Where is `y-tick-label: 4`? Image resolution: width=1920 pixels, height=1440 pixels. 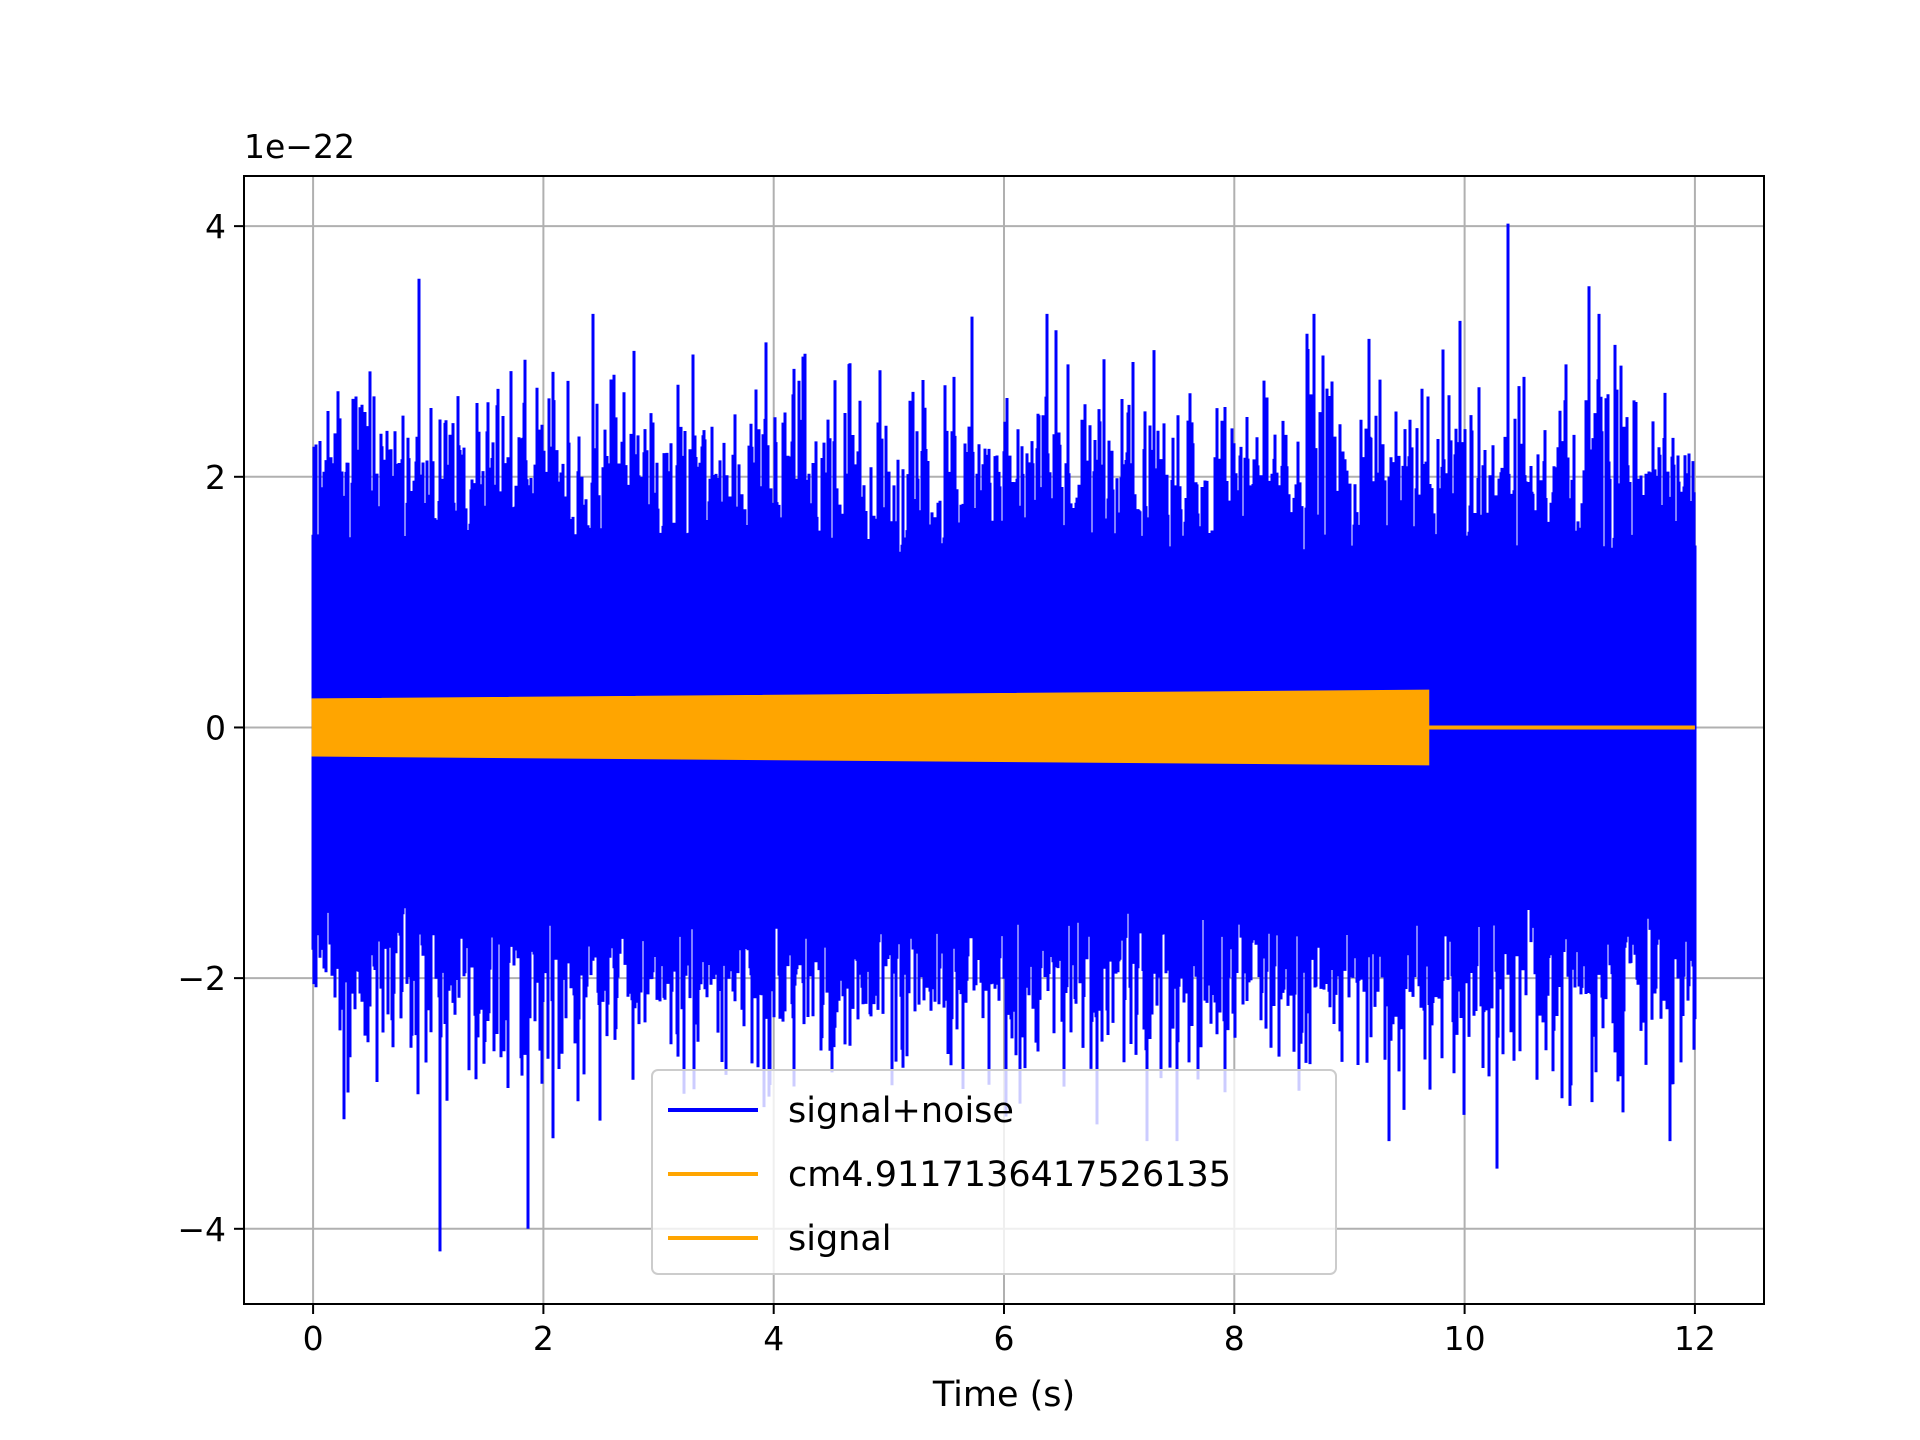 y-tick-label: 4 is located at coordinates (215, 226).